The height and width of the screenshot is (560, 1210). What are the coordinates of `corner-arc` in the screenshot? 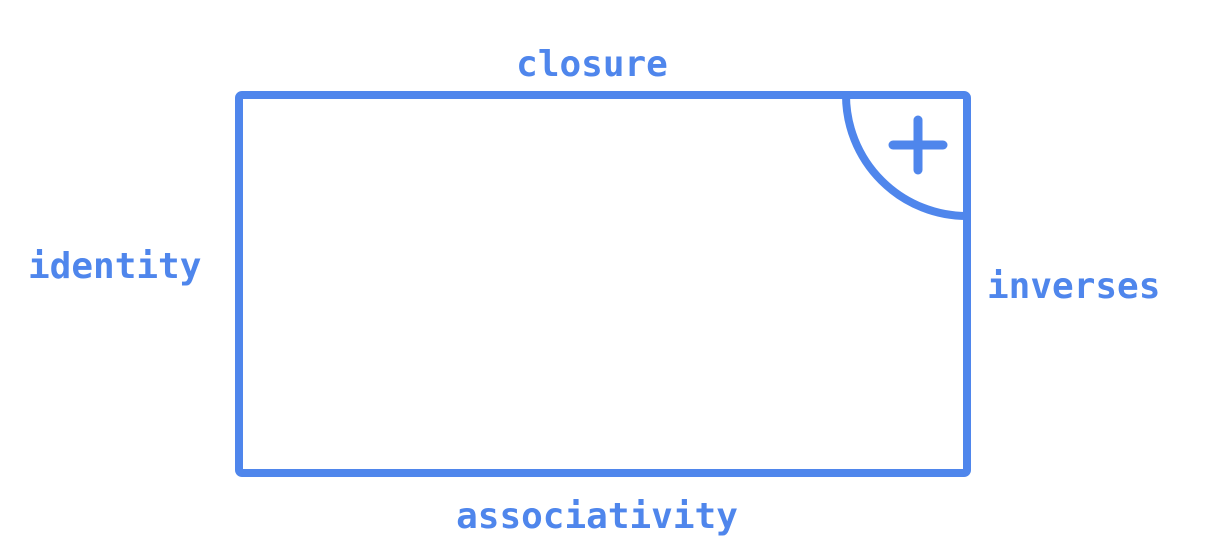 It's located at (906, 155).